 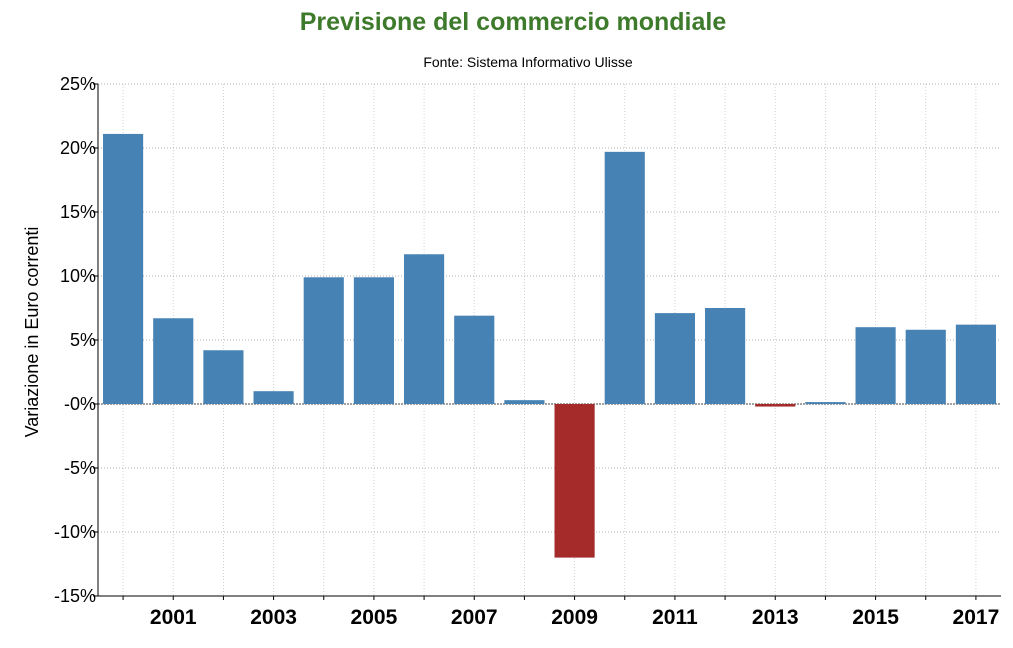 I want to click on y-tick-label: 25%, so click(x=78, y=84).